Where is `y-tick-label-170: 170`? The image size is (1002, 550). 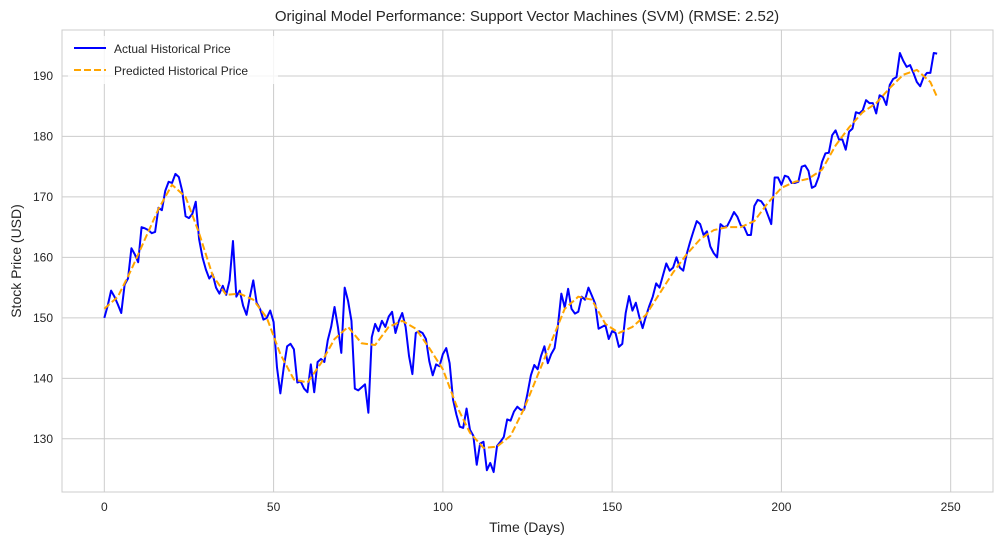 y-tick-label-170: 170 is located at coordinates (43, 197).